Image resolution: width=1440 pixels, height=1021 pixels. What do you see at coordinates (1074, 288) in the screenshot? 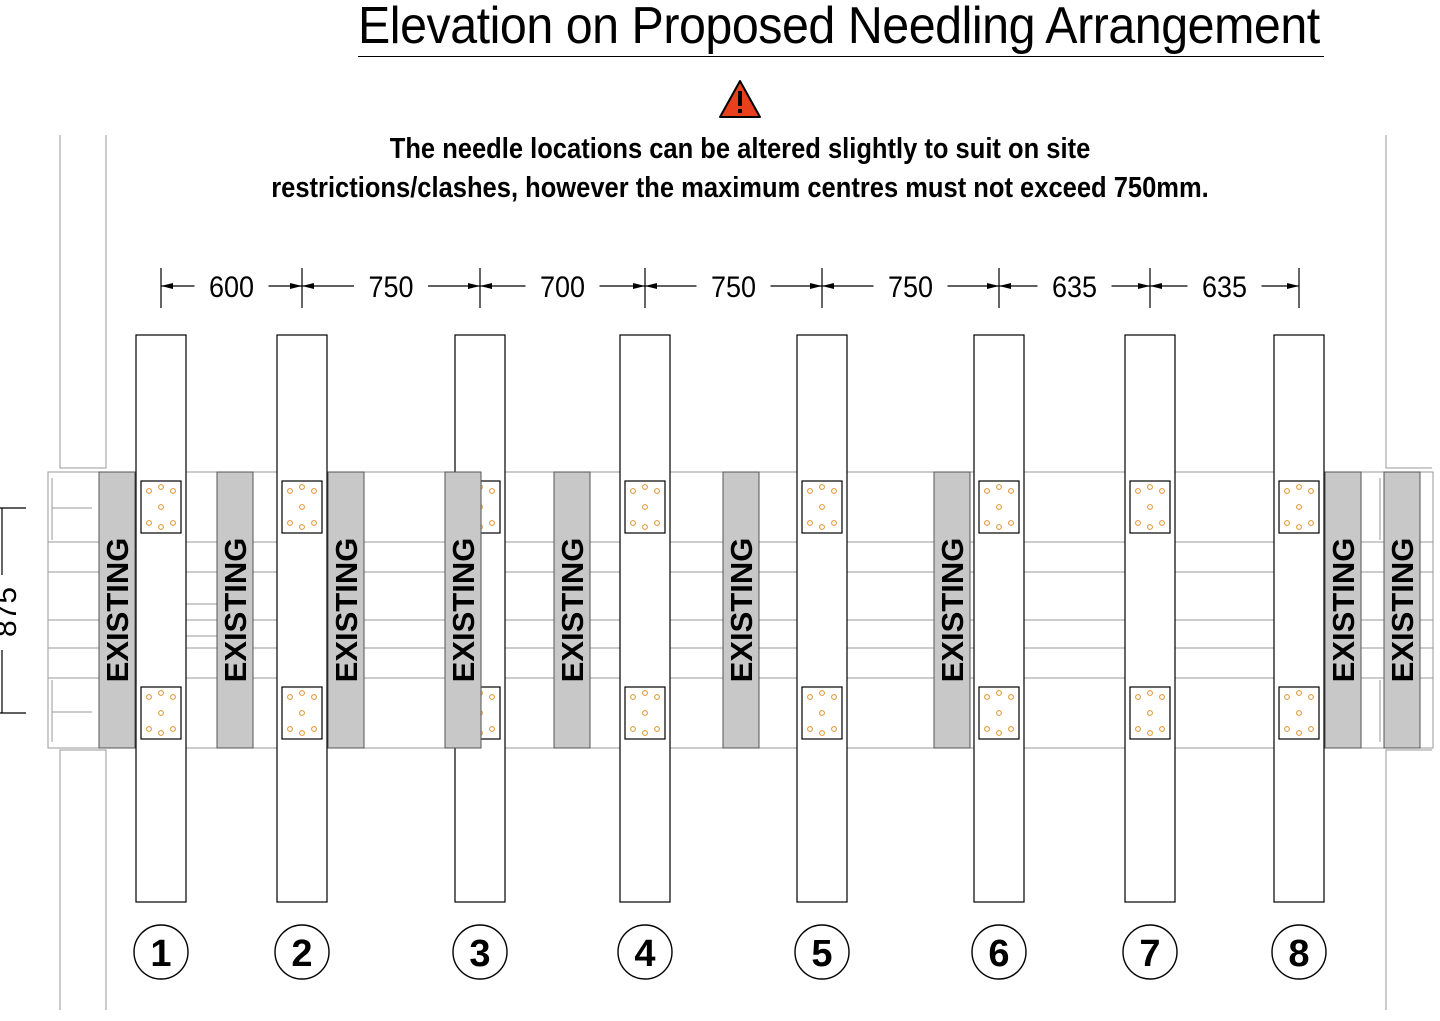
I see `dimension-label: 635` at bounding box center [1074, 288].